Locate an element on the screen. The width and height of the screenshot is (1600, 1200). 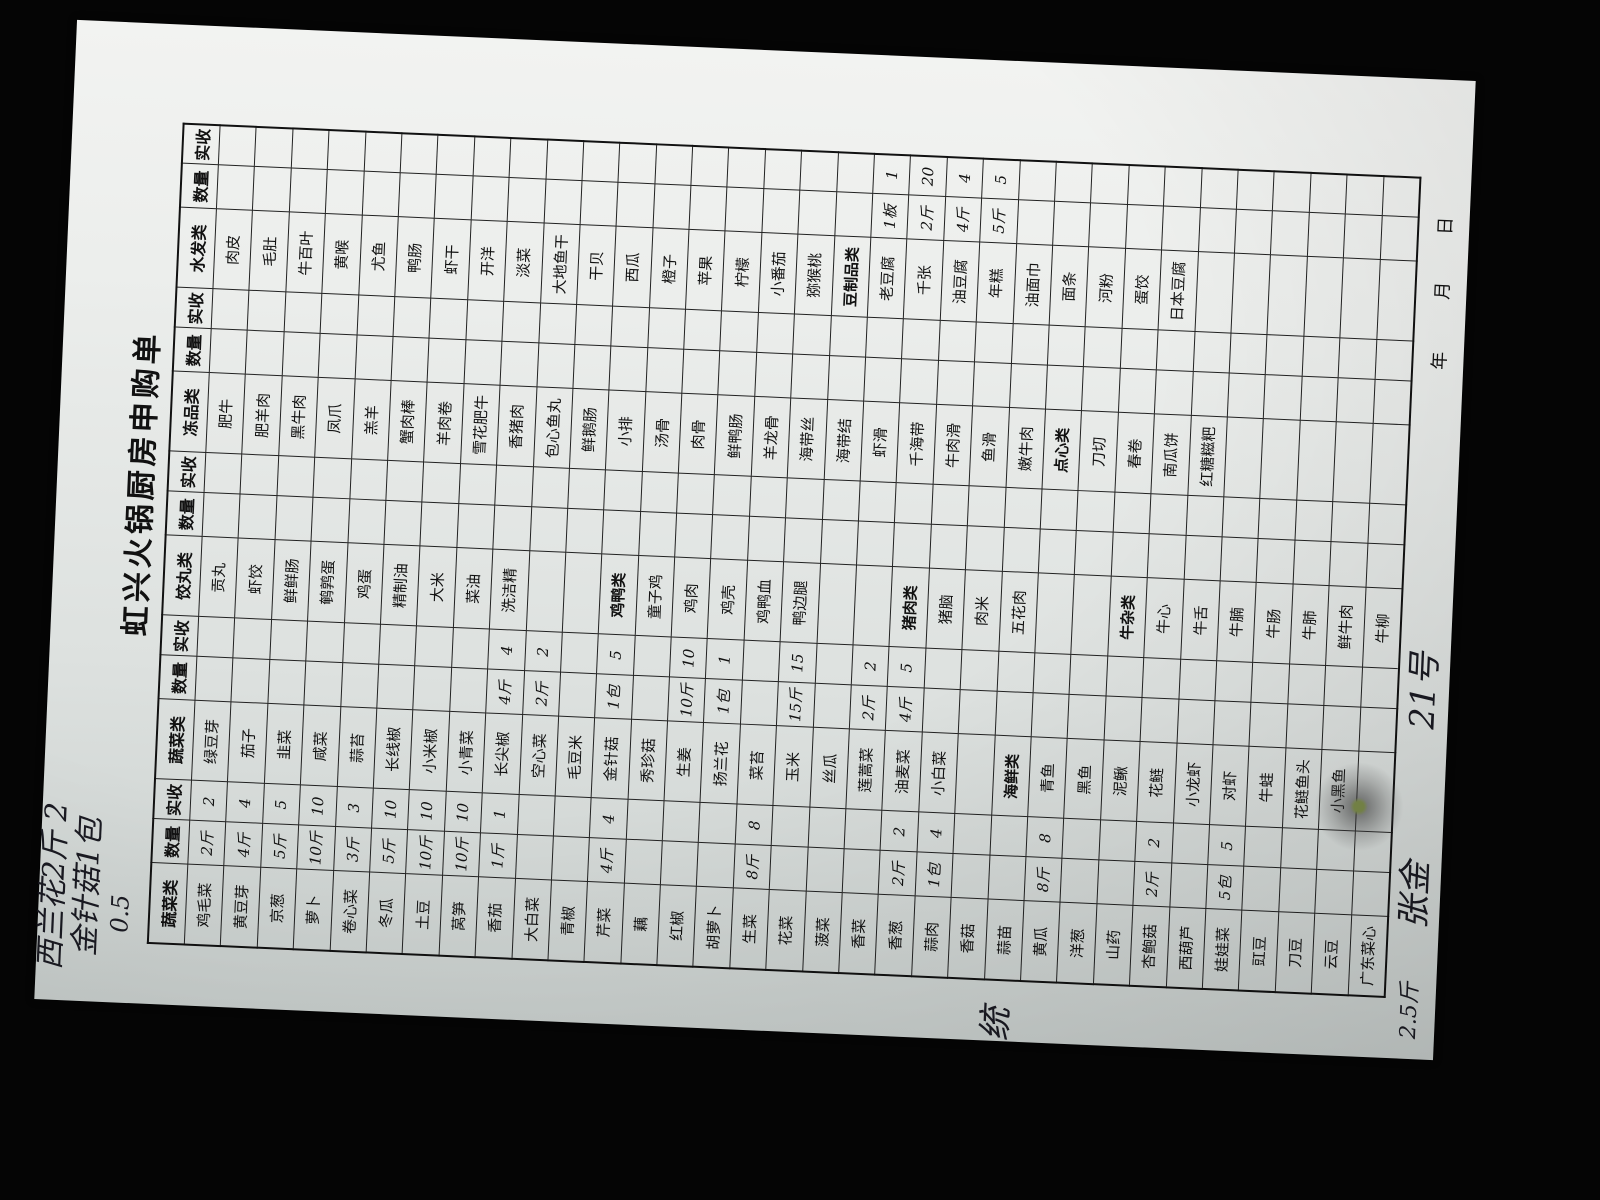
item-recv: 5 is located at coordinates (281, 804).